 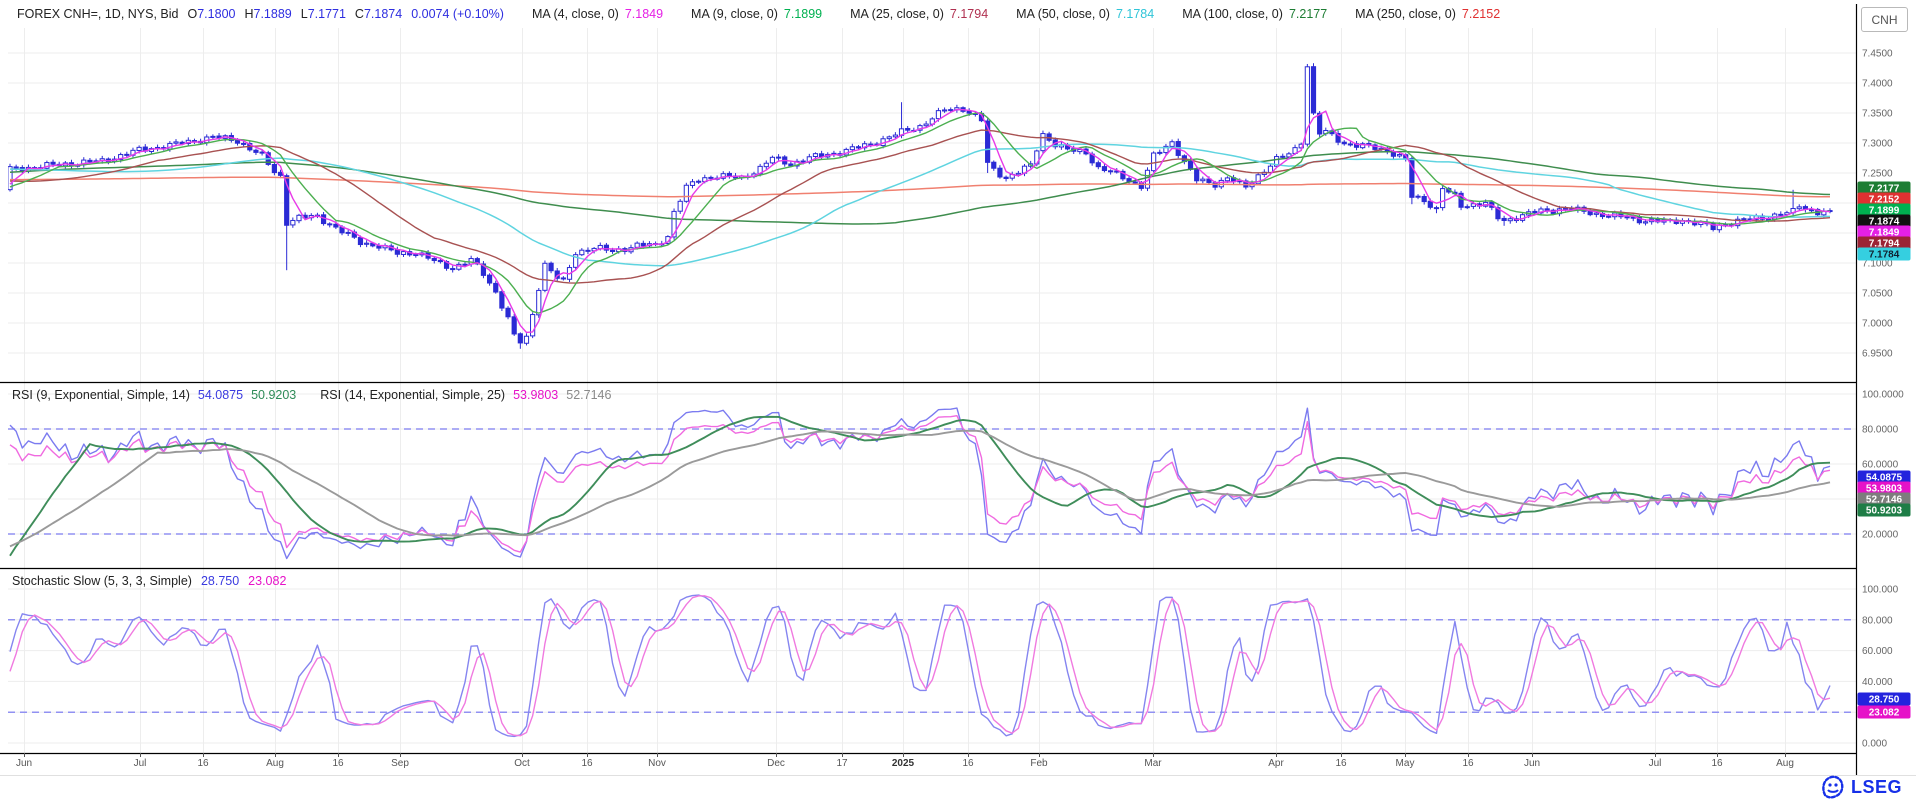 I want to click on price-axis-label: 7.4000, so click(x=1877, y=84).